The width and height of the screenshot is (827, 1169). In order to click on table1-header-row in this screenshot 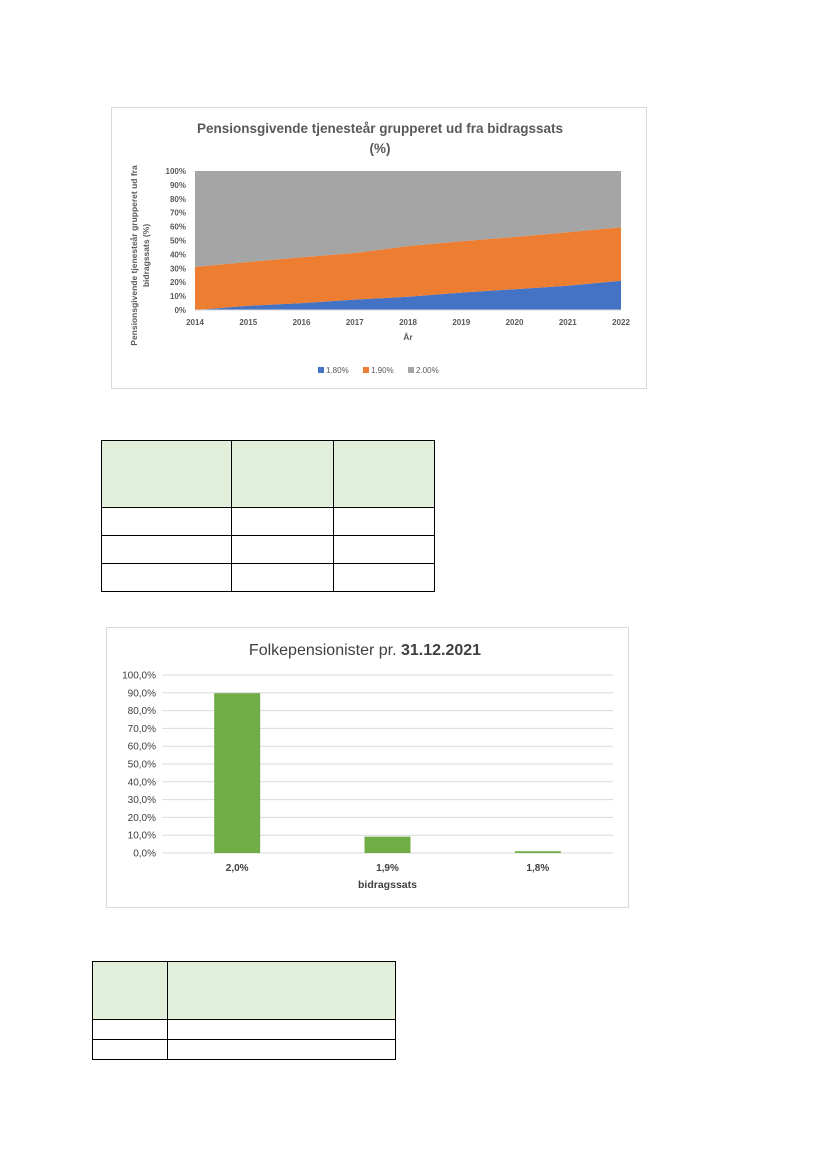, I will do `click(268, 474)`.